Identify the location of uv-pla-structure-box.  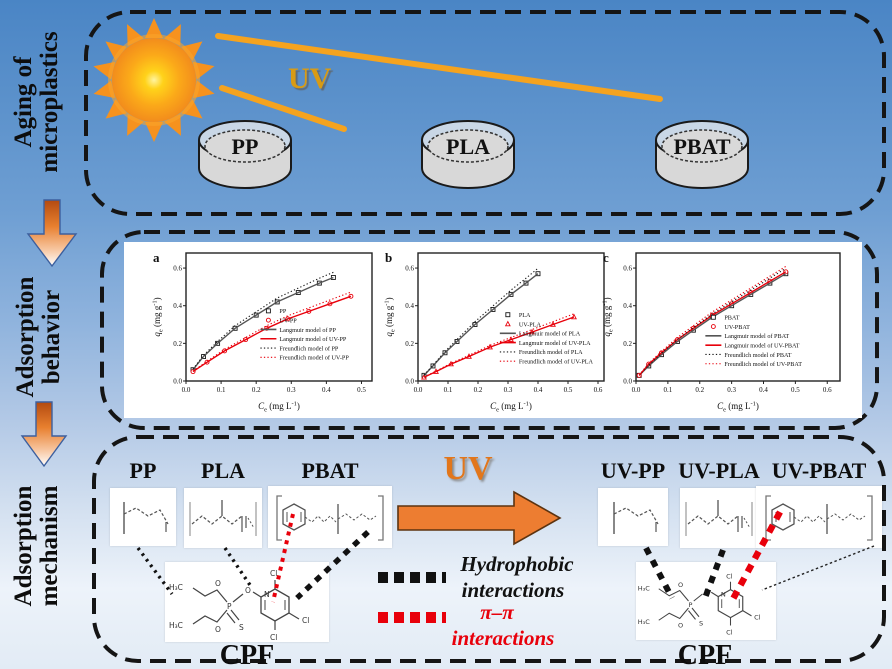
(719, 518).